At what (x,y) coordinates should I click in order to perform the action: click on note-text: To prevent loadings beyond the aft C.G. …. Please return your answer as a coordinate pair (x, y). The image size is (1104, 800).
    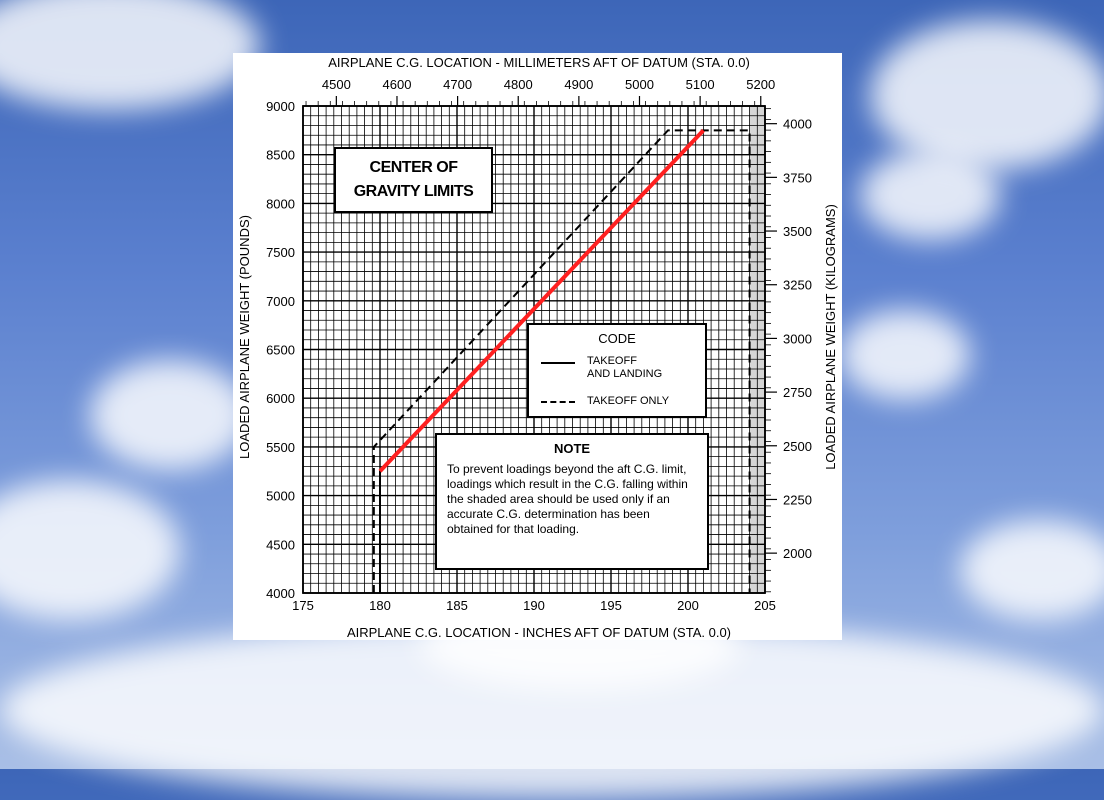
    Looking at the image, I should click on (567, 499).